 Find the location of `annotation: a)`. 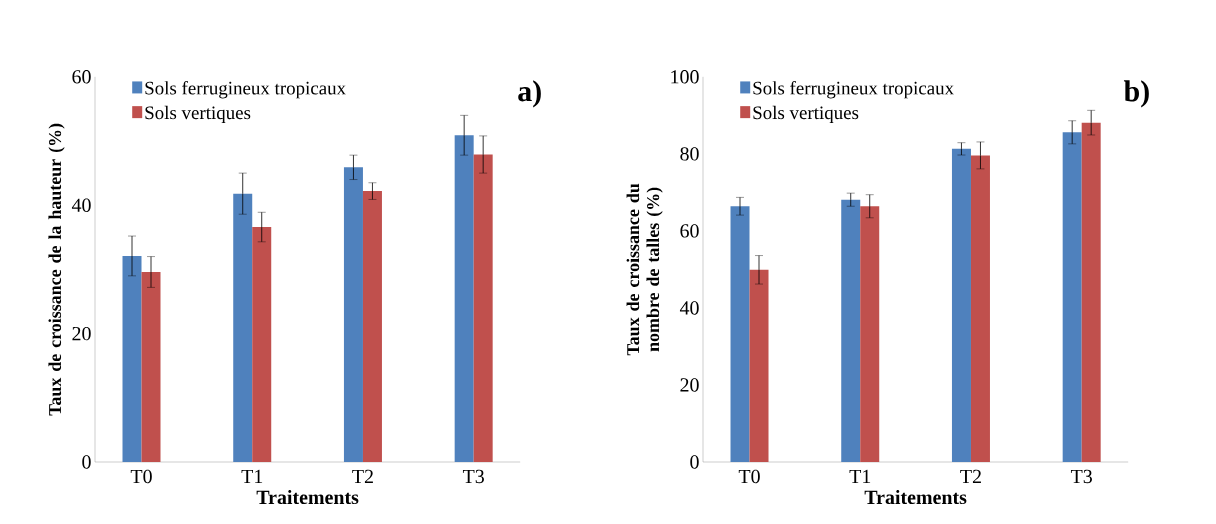

annotation: a) is located at coordinates (529, 94).